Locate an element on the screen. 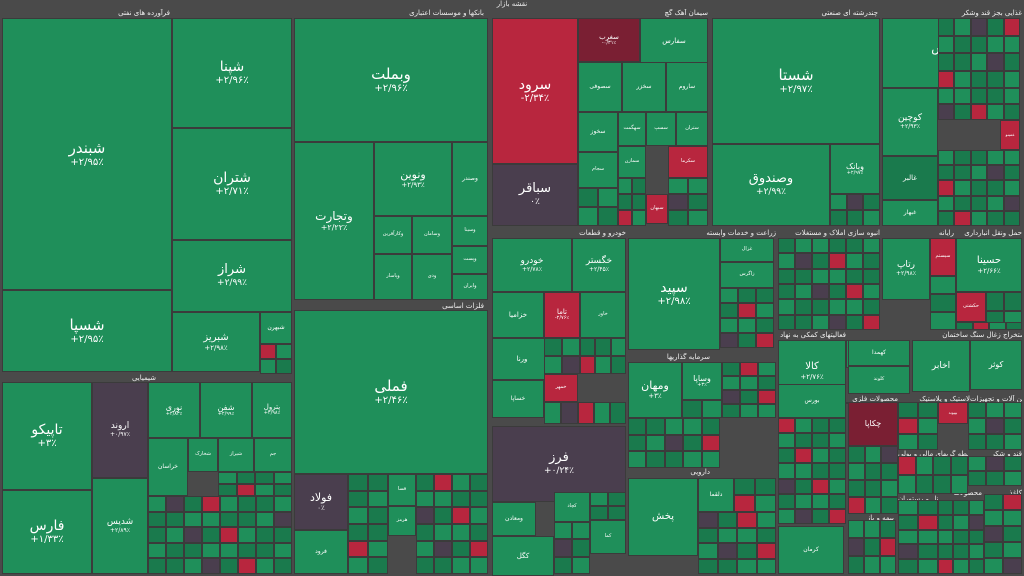 Image resolution: width=1024 pixels, height=576 pixels. tile-sabaqer: سباقر ۰٪ is located at coordinates (535, 195).